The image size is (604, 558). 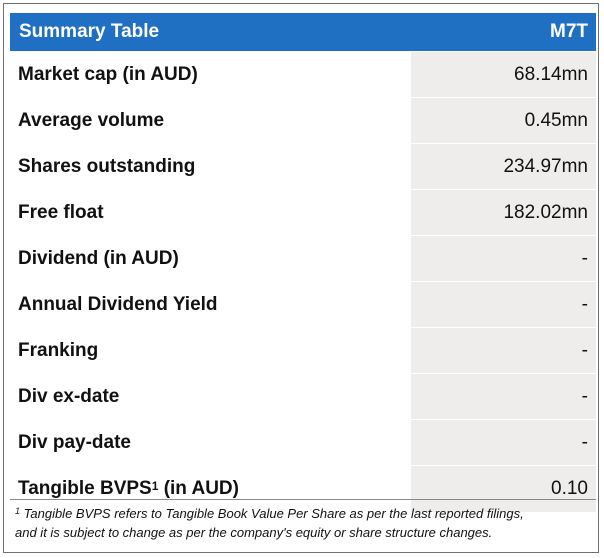 I want to click on table-row: Annual Dividend Yield -, so click(x=303, y=304).